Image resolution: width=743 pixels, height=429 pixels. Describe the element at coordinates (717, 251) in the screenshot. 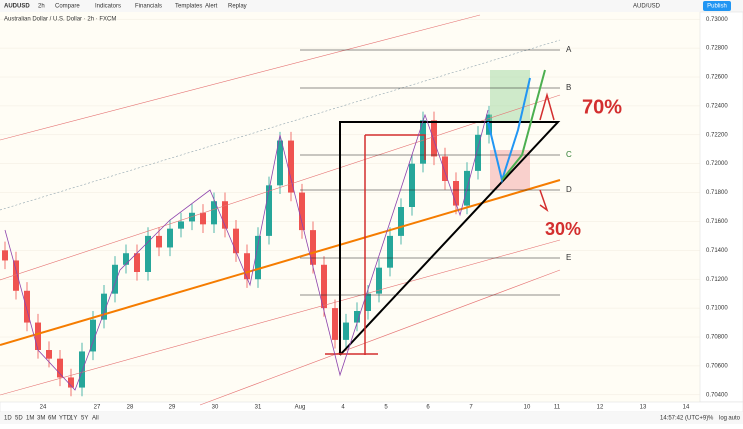

I see `price-label: 0.71400` at that location.